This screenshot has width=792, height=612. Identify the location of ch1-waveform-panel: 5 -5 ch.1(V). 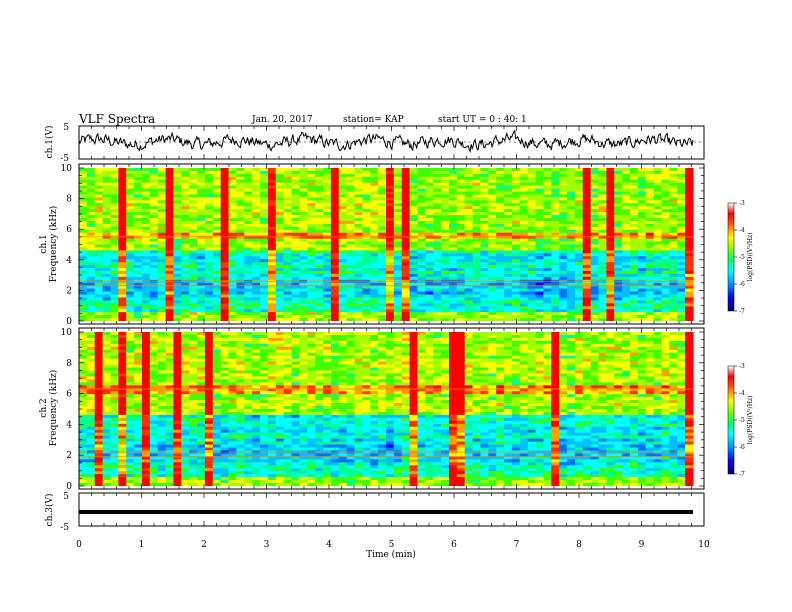
(374, 143).